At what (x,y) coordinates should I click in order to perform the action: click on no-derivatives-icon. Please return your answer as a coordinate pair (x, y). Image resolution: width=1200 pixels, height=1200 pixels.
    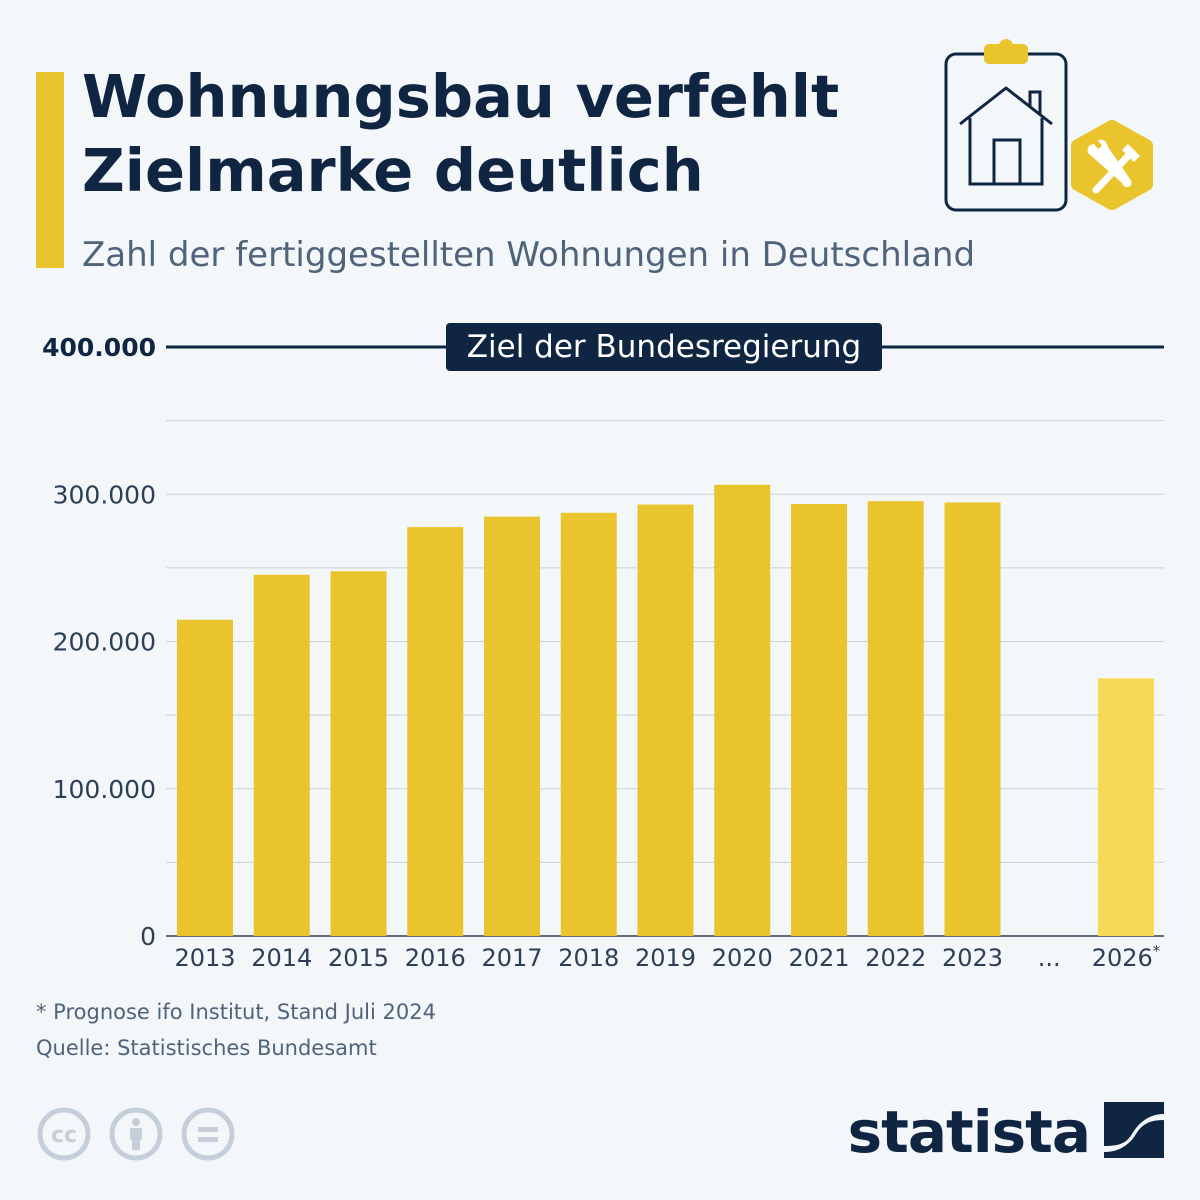
    Looking at the image, I should click on (208, 1134).